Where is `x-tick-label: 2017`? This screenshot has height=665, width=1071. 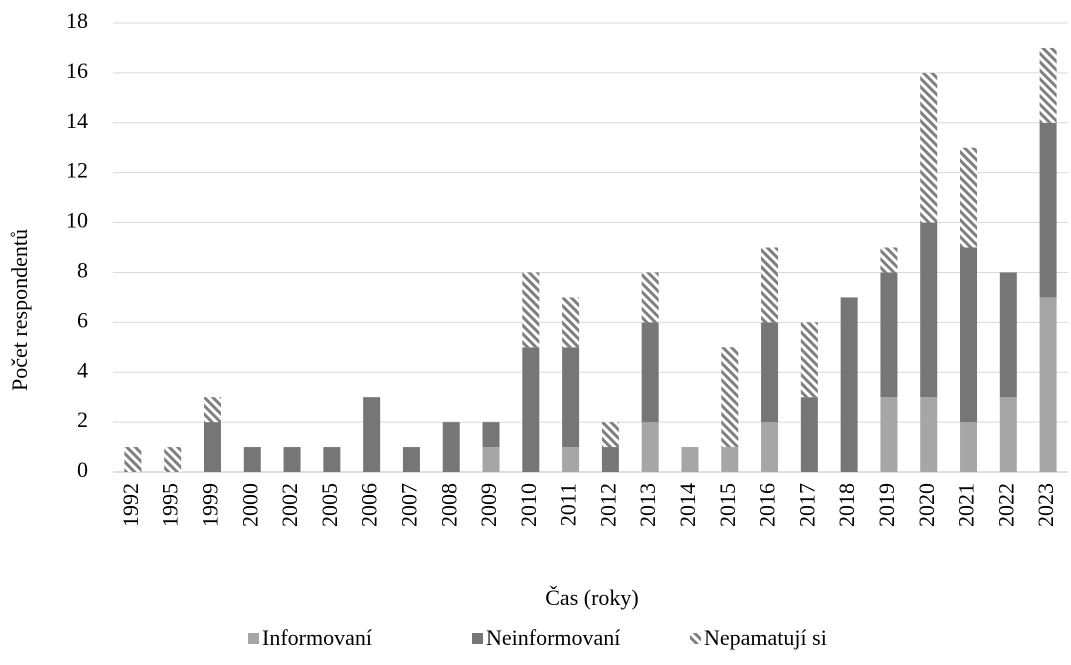 x-tick-label: 2017 is located at coordinates (806, 505).